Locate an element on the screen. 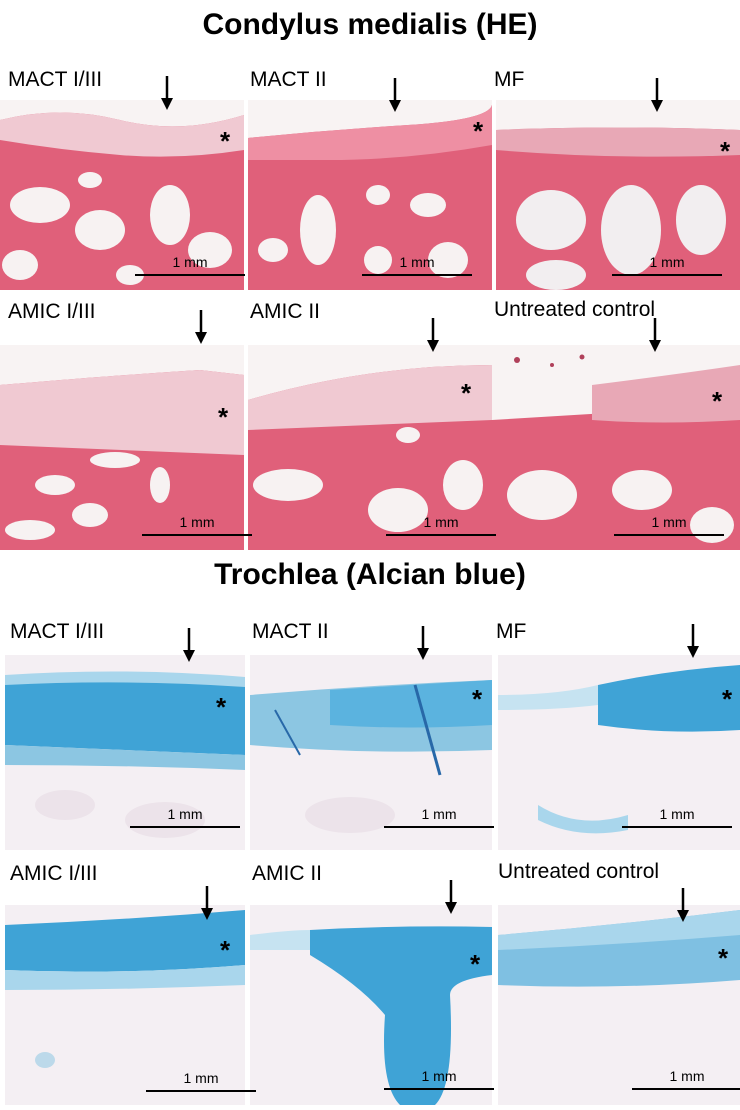  histology-image-mact-1-3-he is located at coordinates (122, 195).